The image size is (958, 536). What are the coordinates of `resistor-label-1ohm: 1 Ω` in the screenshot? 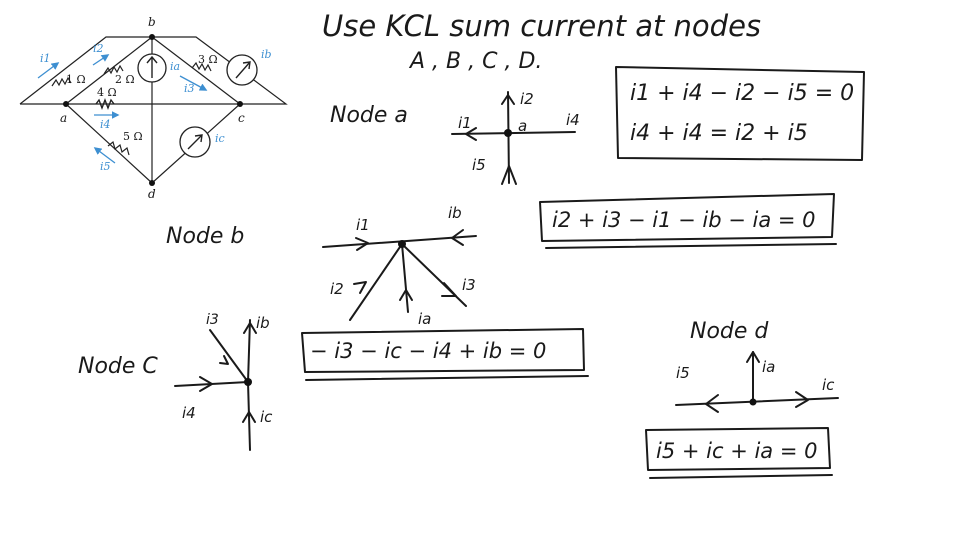 It's located at (76, 79).